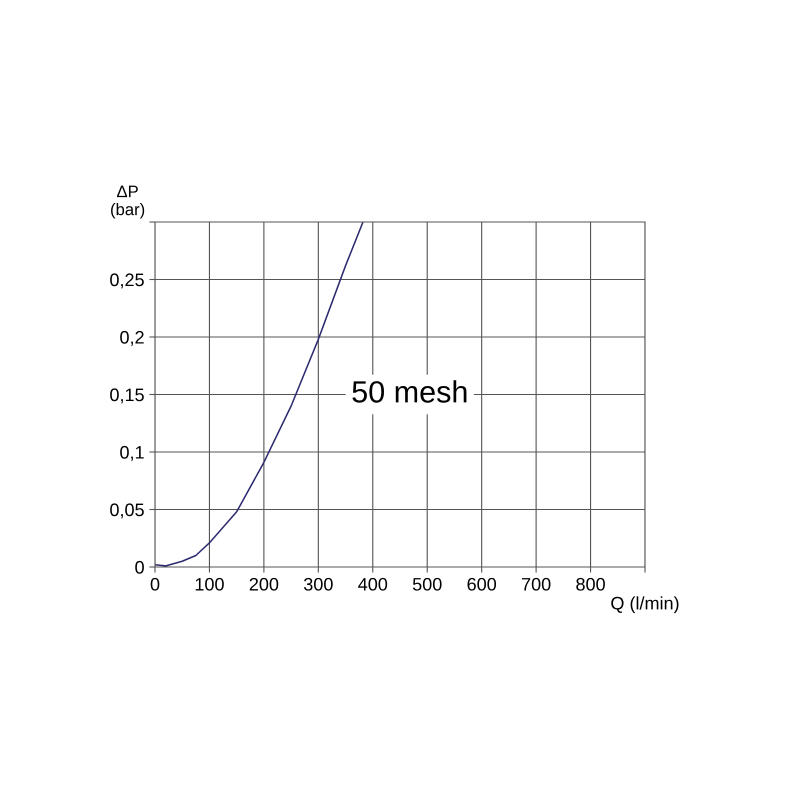 Image resolution: width=800 pixels, height=800 pixels. Describe the element at coordinates (482, 584) in the screenshot. I see `x-tick-label: 600` at that location.